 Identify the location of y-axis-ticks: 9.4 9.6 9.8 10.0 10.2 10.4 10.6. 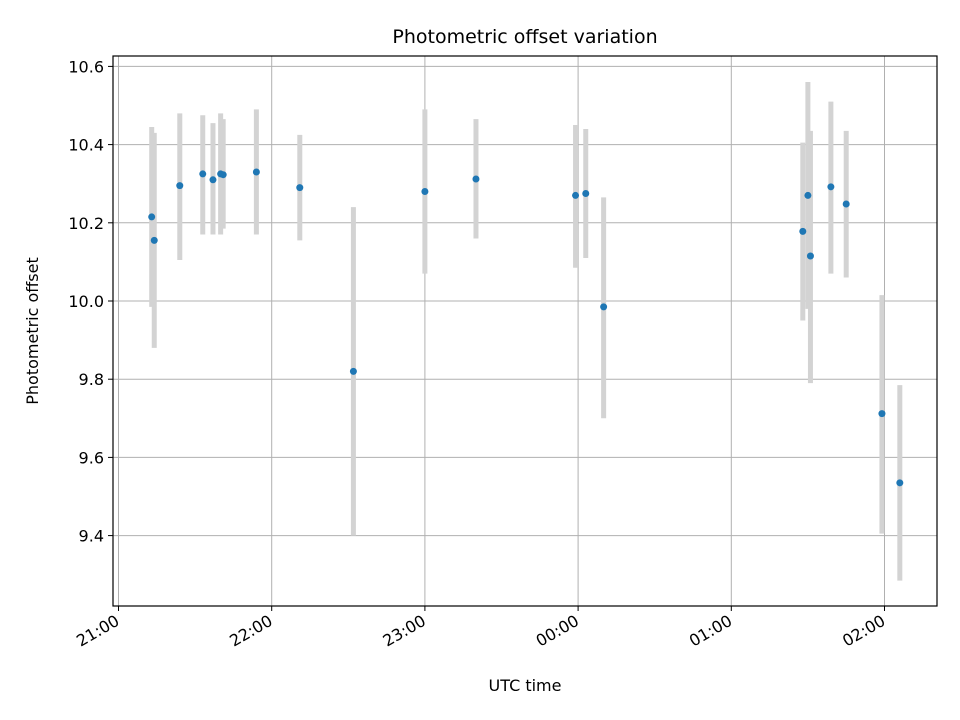
(90, 301).